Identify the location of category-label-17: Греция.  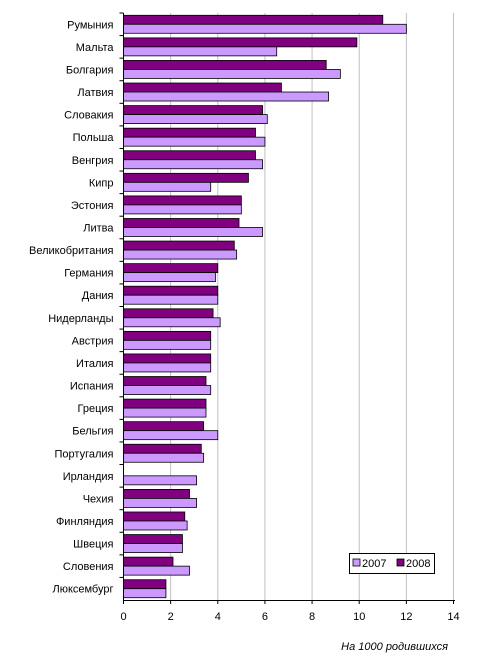
(96, 409).